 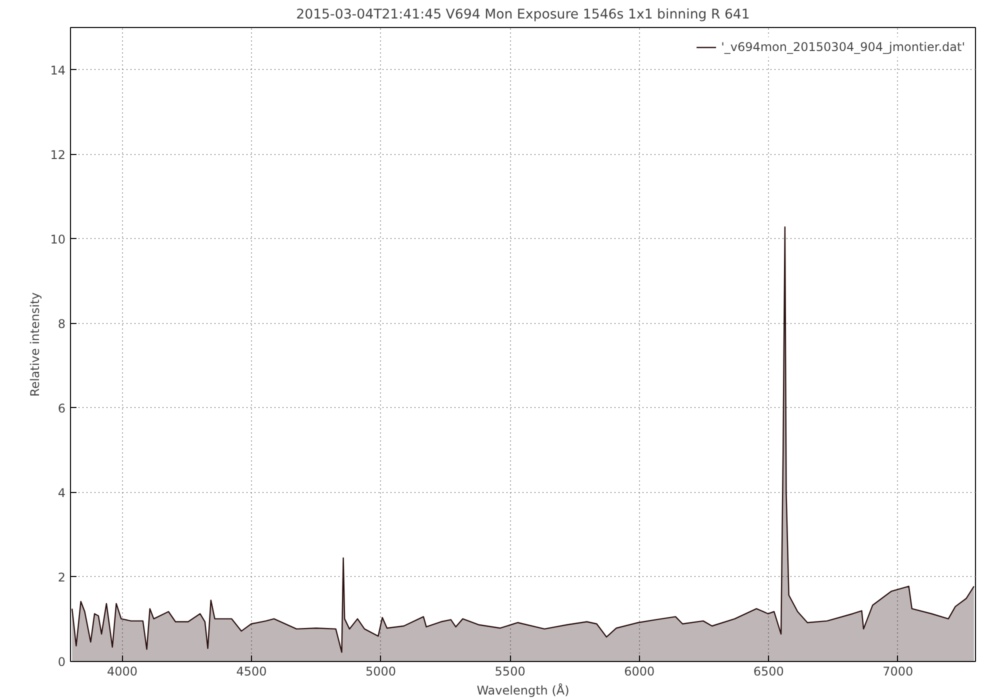 I want to click on y-tick-label: 2, so click(x=62, y=577).